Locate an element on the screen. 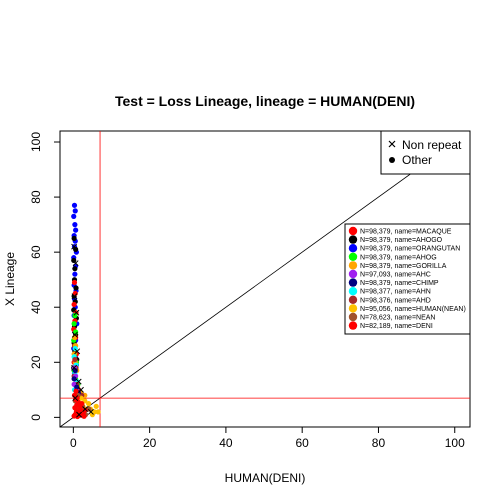 The width and height of the screenshot is (500, 500). y-axis-label: X Lineage is located at coordinates (10, 279).